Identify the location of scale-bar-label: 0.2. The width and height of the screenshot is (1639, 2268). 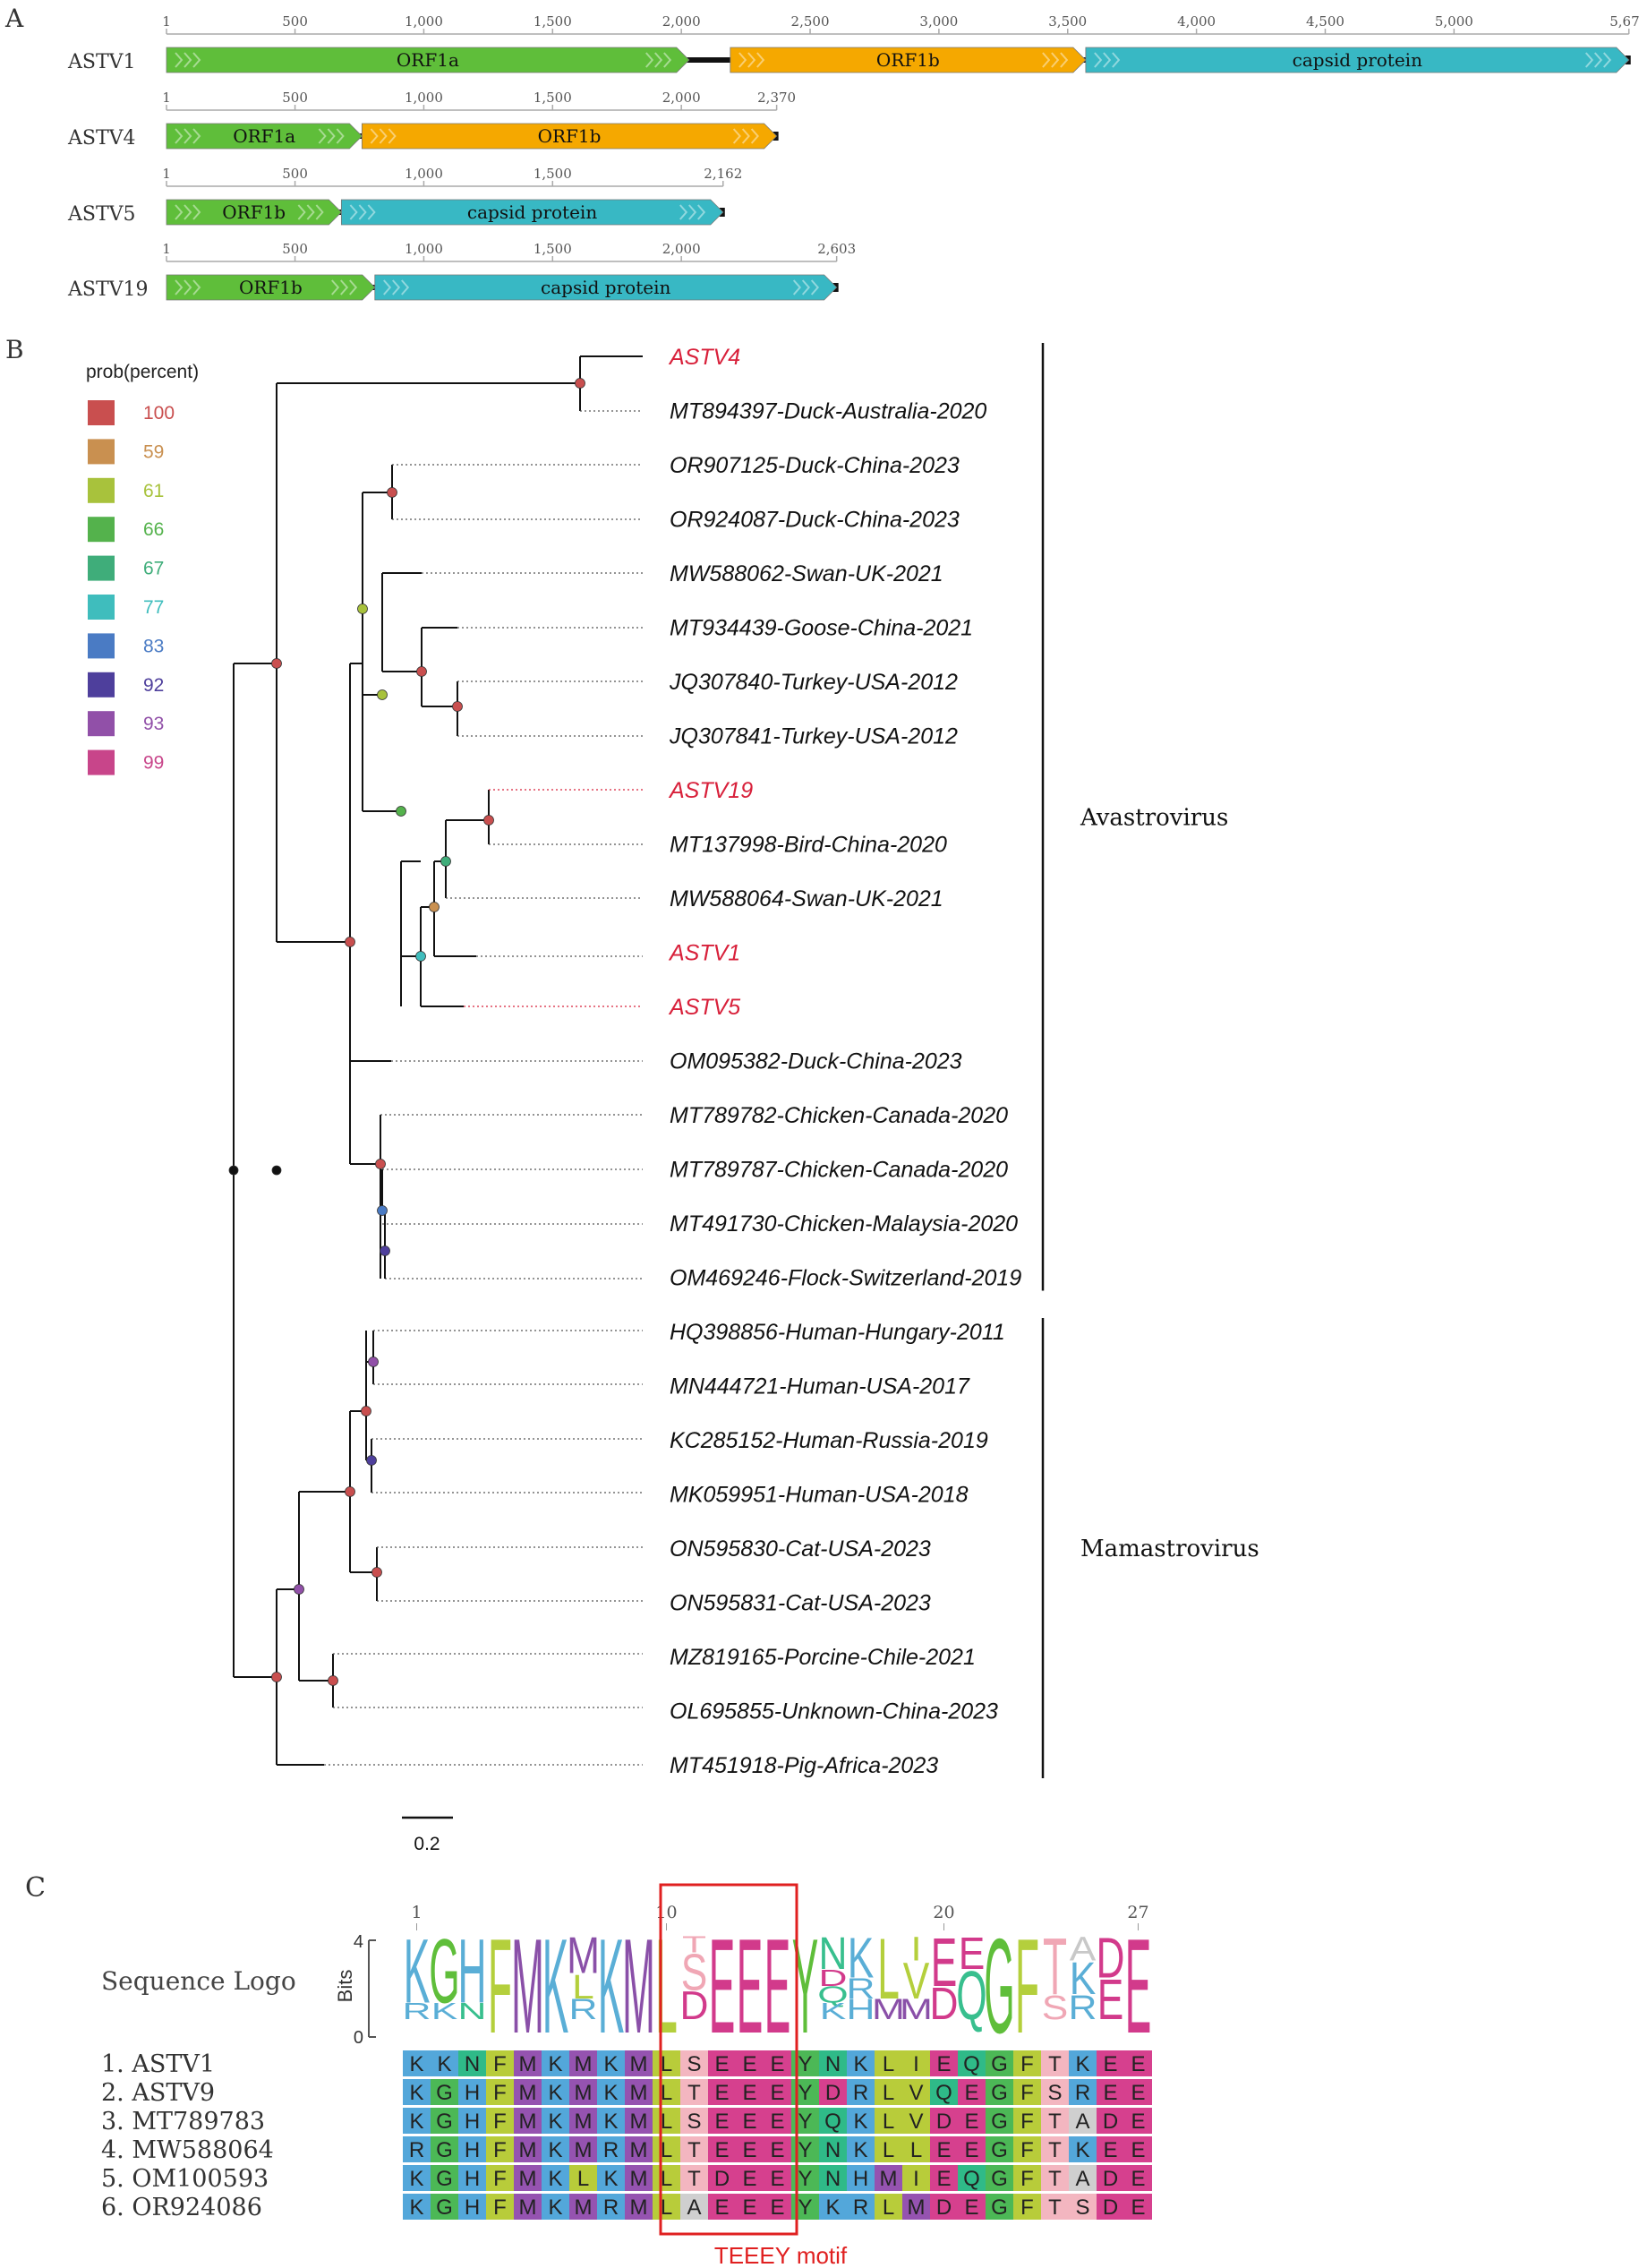
(427, 1844).